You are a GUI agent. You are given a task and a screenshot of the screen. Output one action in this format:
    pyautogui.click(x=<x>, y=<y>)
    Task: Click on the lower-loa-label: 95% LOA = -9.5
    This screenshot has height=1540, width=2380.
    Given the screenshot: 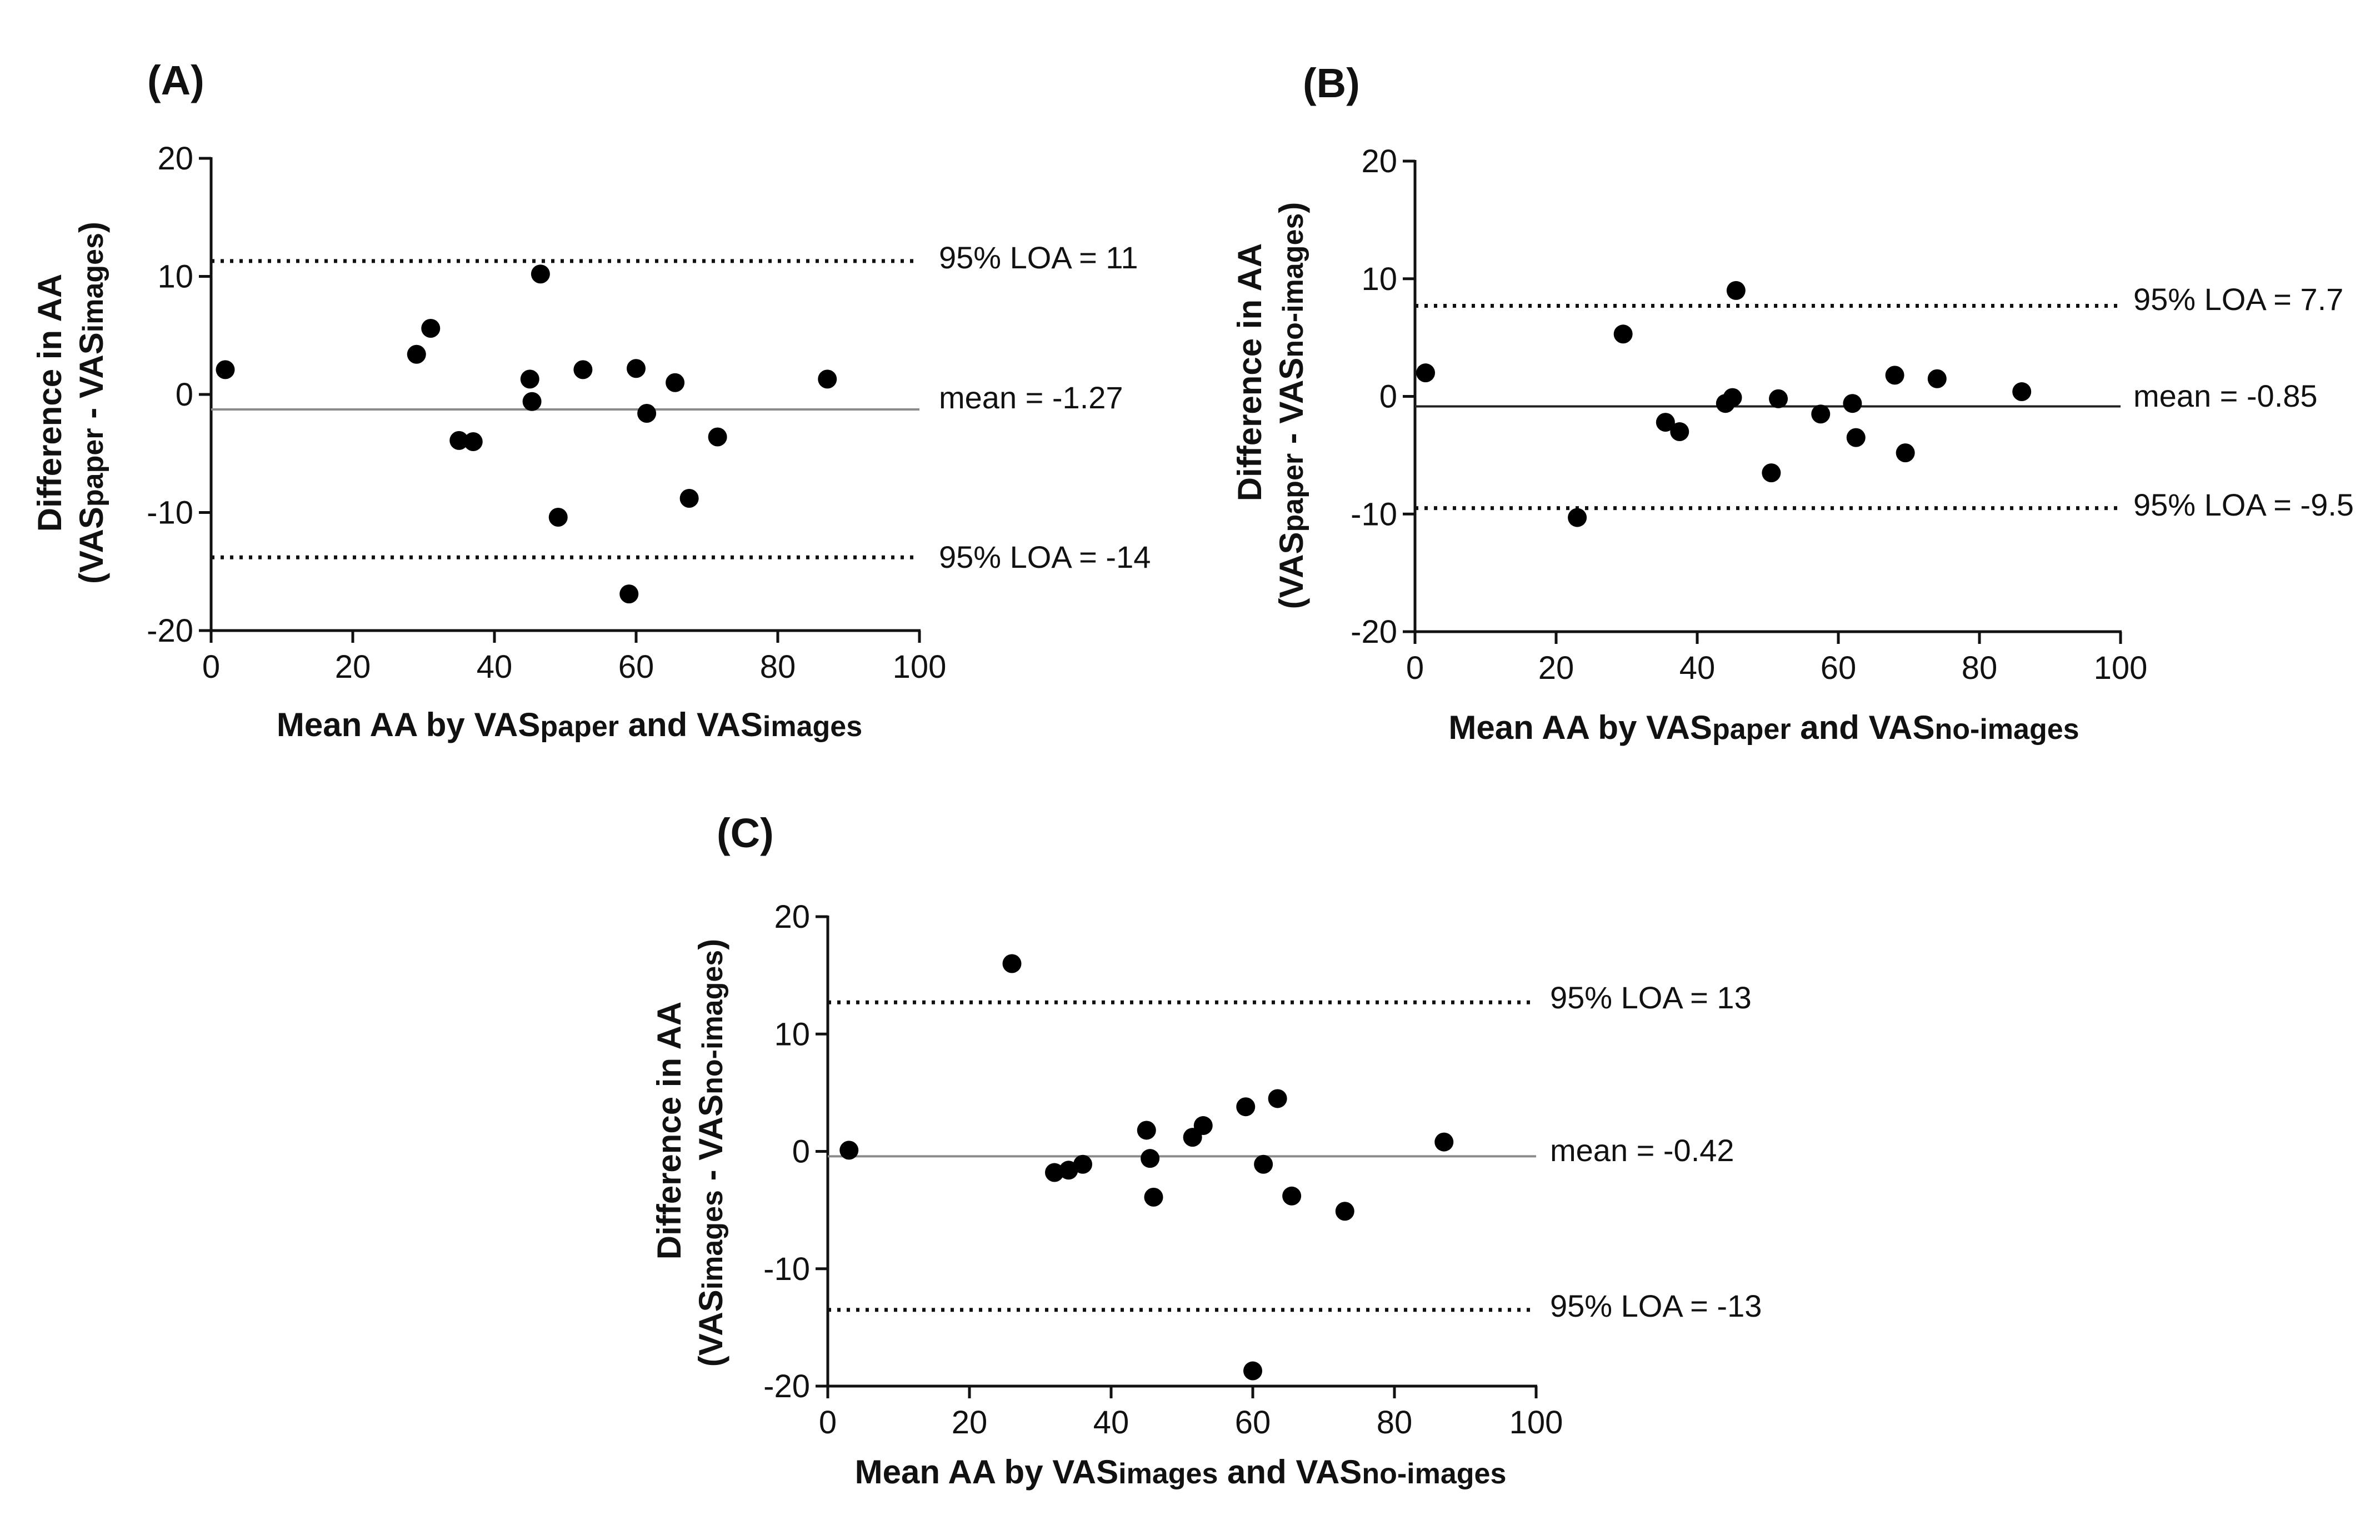 What is the action you would take?
    pyautogui.click(x=2243, y=505)
    